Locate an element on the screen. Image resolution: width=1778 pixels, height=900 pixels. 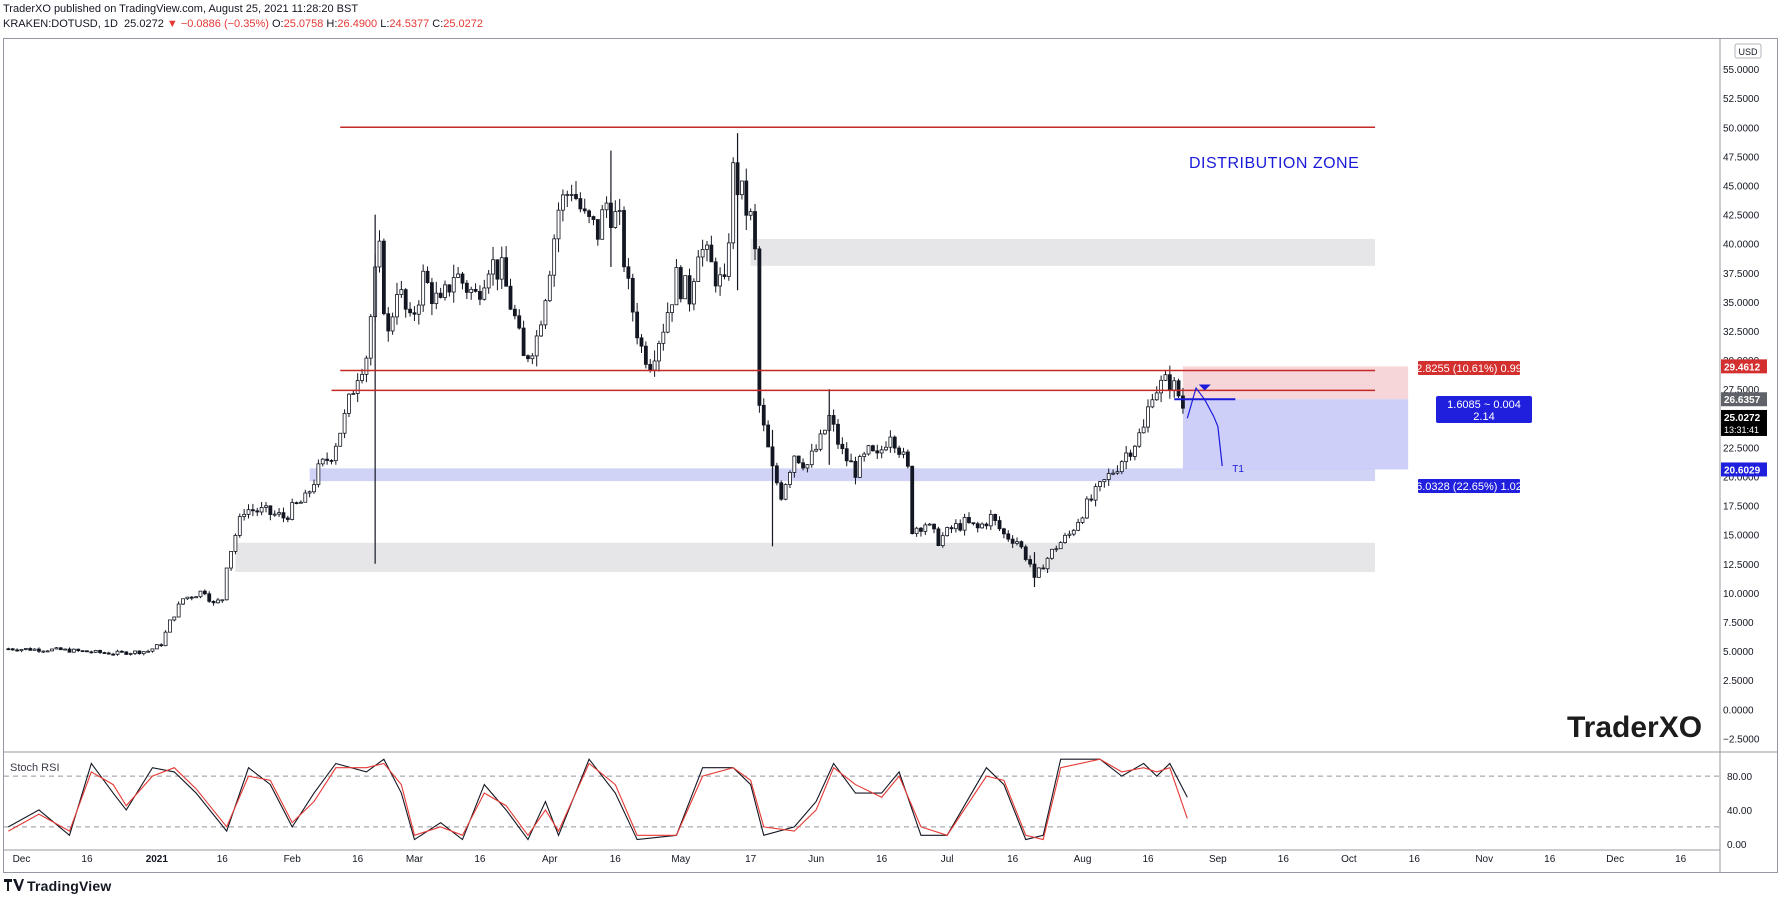
price-tick-label: 2.5000 is located at coordinates (1738, 681).